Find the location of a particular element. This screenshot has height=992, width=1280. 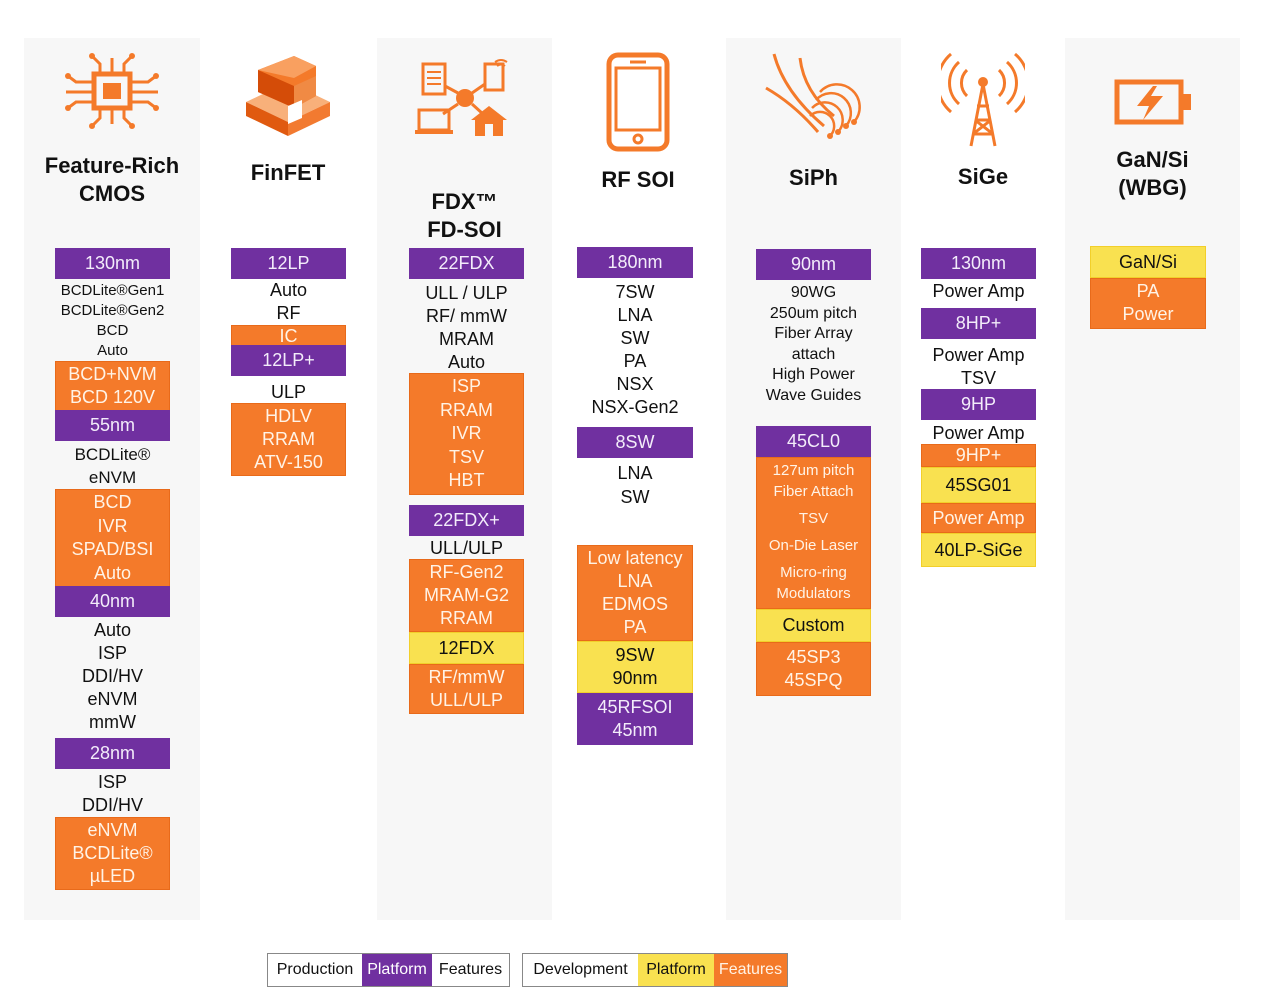

feature-label: BCD 120V is located at coordinates (112, 397).